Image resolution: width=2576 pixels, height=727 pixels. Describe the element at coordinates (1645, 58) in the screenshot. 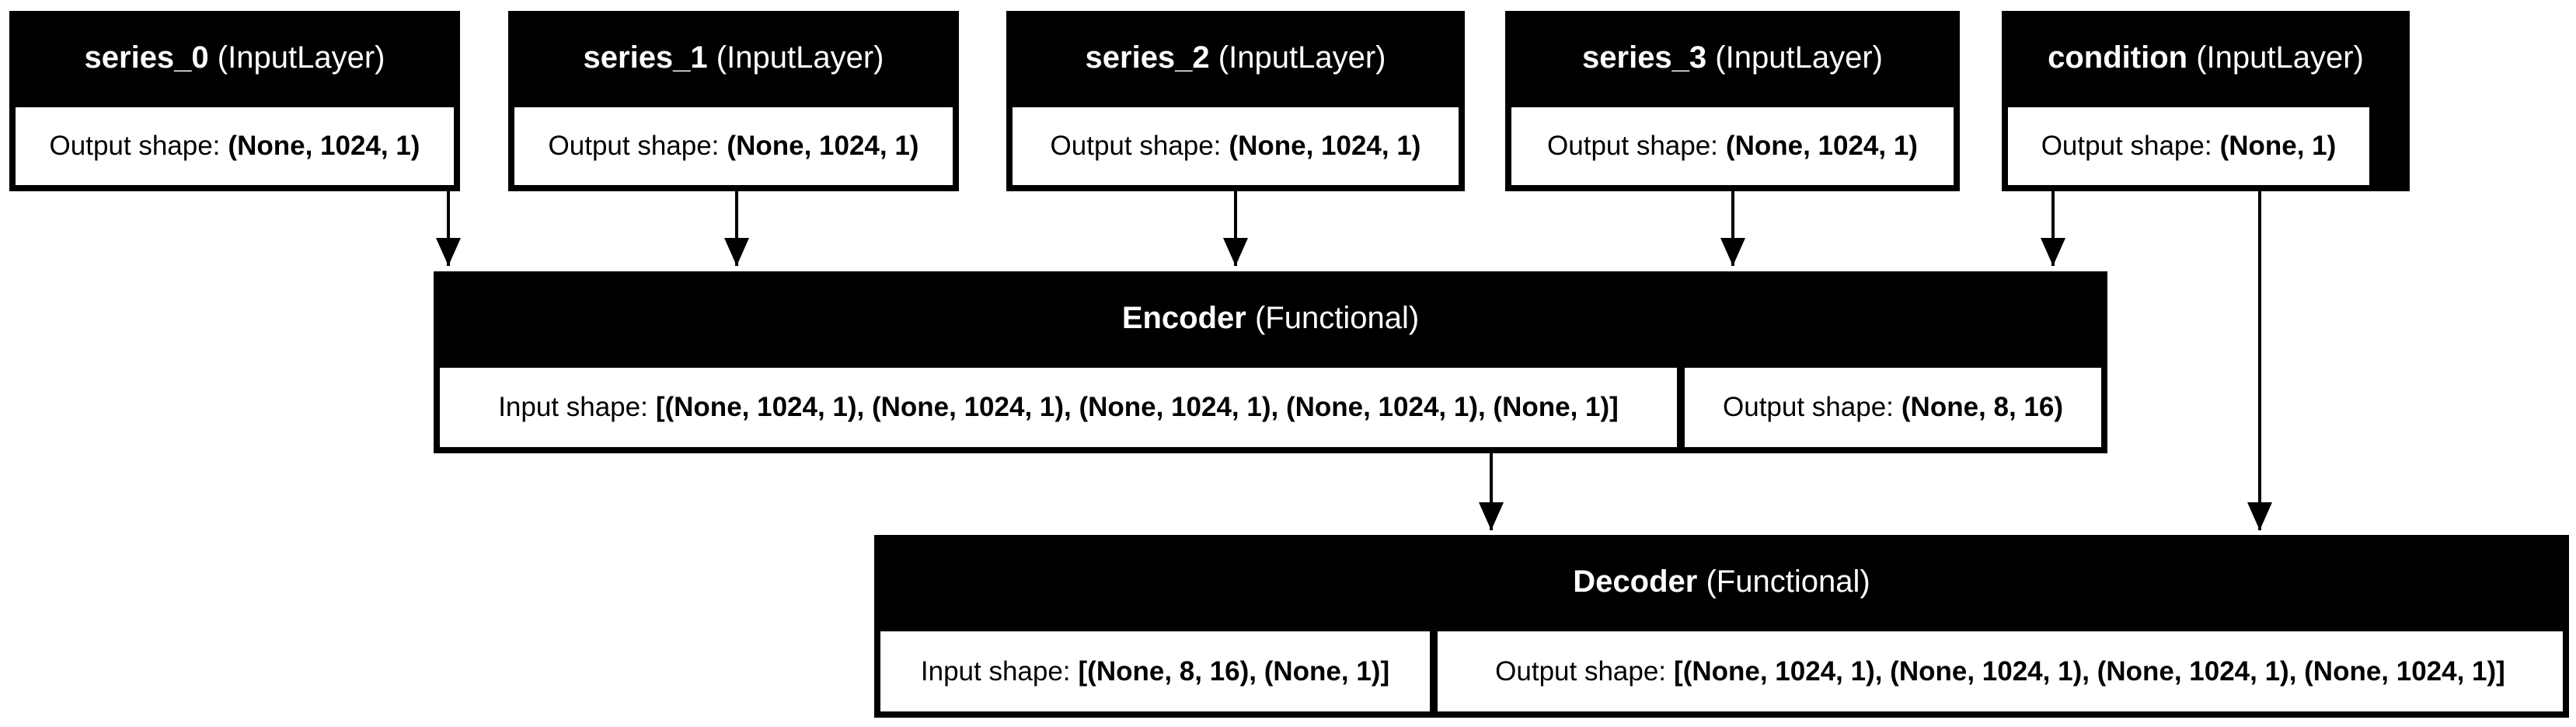

I see `node-name: series_3` at that location.